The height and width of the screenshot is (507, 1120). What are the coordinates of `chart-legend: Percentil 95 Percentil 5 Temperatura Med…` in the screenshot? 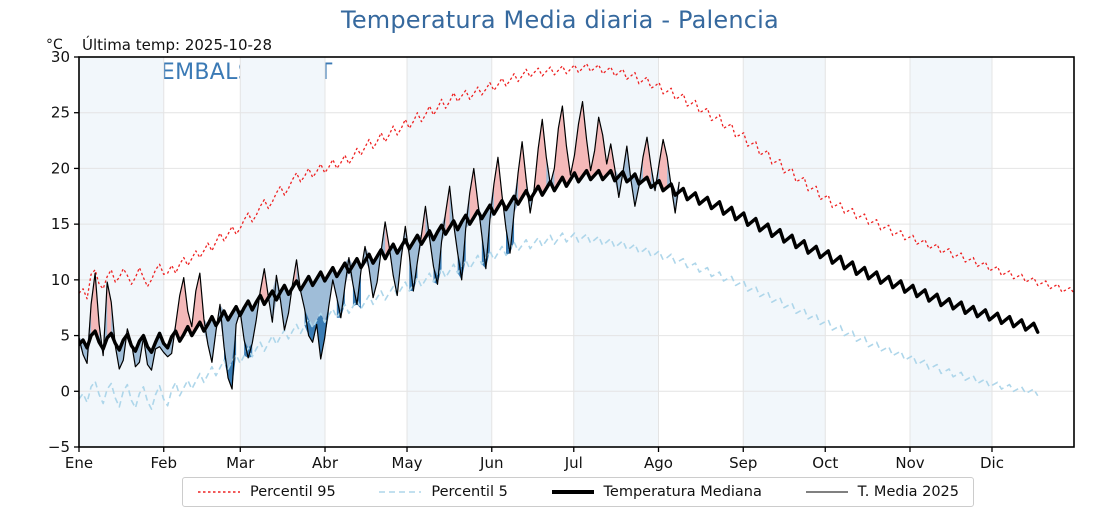 It's located at (578, 492).